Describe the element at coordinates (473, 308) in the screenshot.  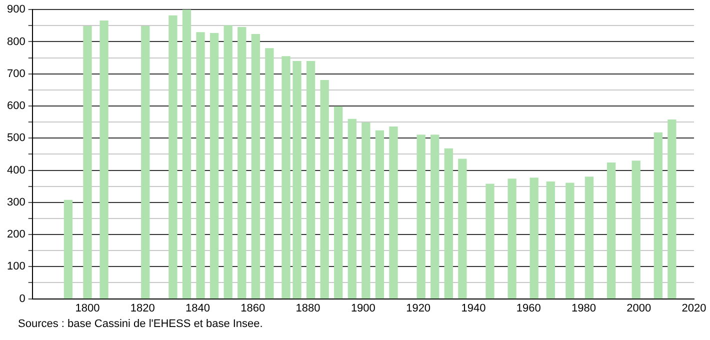
I see `x-tick-label: 1940` at that location.